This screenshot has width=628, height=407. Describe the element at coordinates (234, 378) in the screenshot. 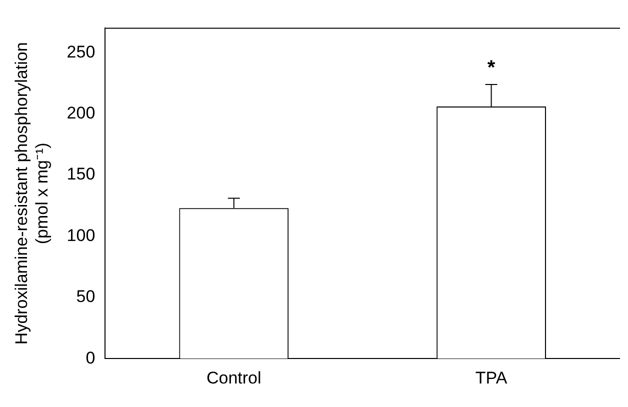

I see `x-tick-label: Control` at that location.